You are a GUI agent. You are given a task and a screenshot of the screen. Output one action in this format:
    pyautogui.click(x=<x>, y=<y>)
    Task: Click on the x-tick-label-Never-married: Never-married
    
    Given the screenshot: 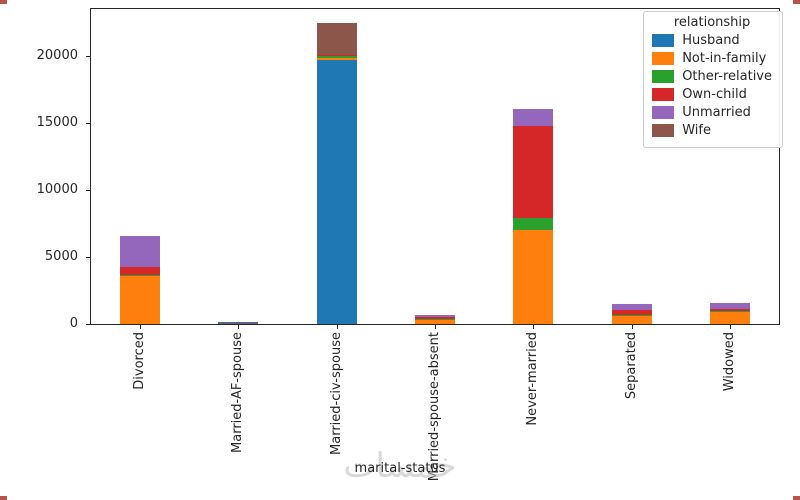 What is the action you would take?
    pyautogui.click(x=532, y=379)
    